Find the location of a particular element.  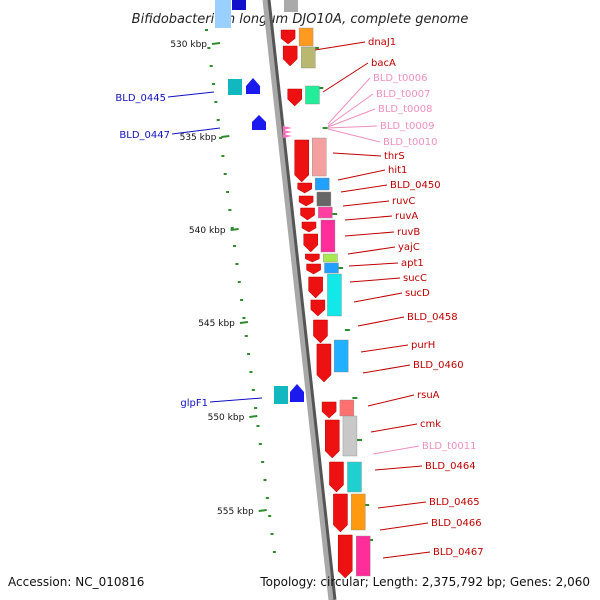

gene-label-bld_t0008: BLD_t0008 is located at coordinates (405, 109).